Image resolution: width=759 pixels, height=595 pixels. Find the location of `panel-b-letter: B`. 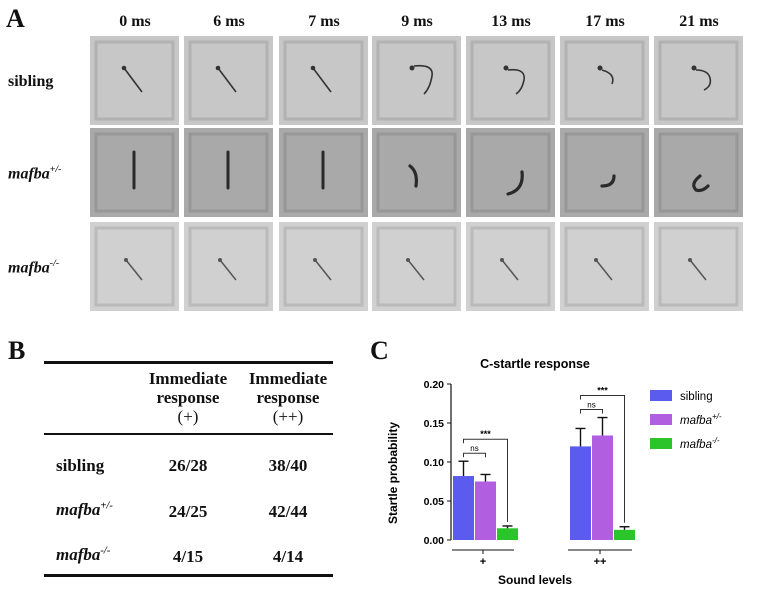

panel-b-letter: B is located at coordinates (17, 350).